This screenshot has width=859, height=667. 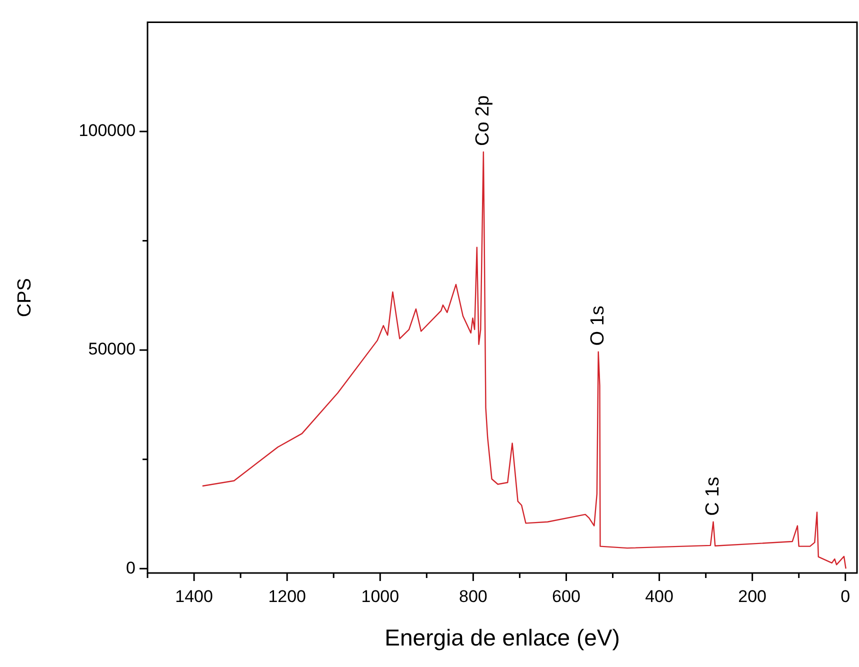 What do you see at coordinates (131, 568) in the screenshot?
I see `y-tick-label: 0` at bounding box center [131, 568].